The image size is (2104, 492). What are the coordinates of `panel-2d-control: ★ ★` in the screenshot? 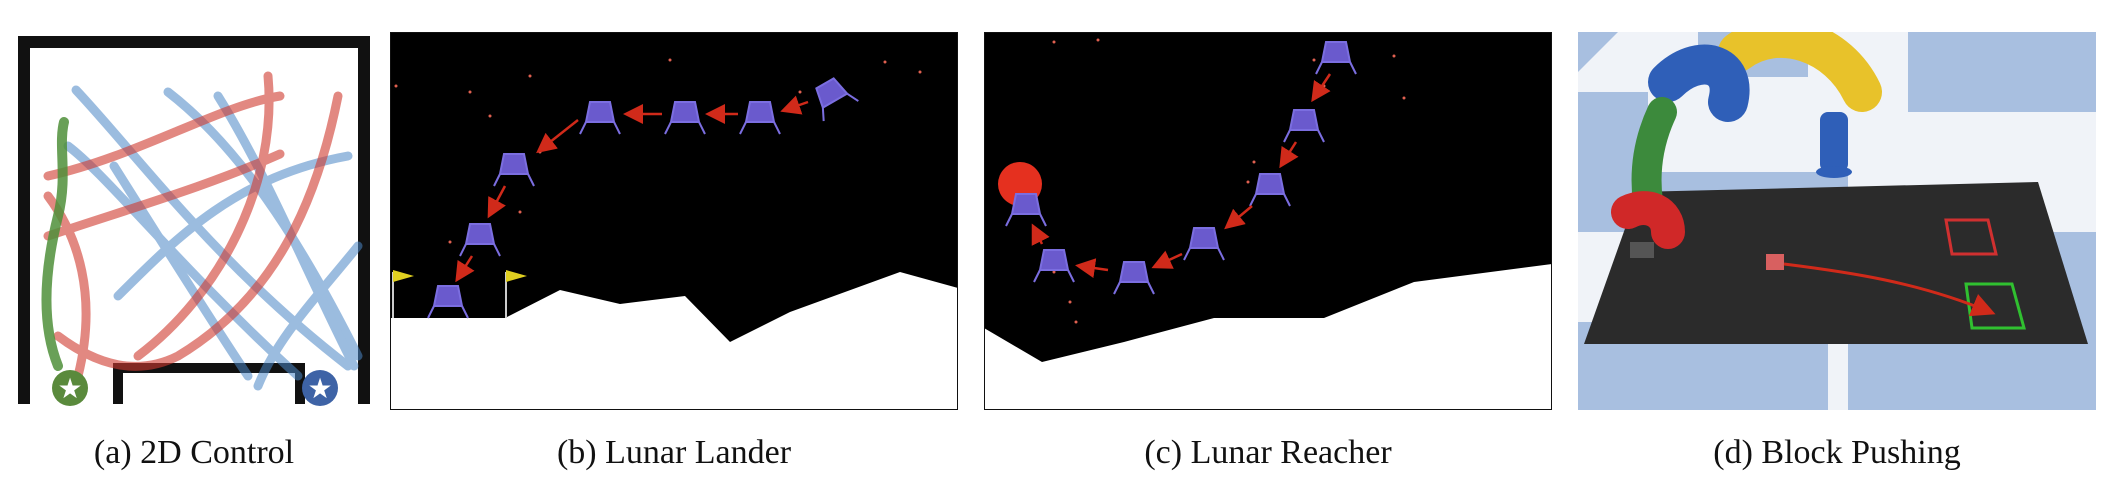 It's located at (194, 221).